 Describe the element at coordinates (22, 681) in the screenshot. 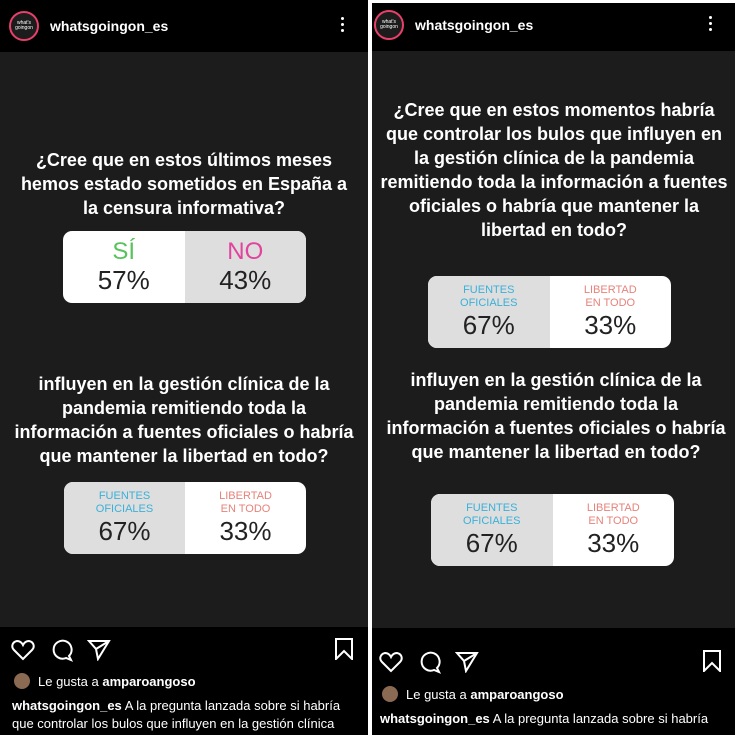

I see `liker-avatar` at that location.